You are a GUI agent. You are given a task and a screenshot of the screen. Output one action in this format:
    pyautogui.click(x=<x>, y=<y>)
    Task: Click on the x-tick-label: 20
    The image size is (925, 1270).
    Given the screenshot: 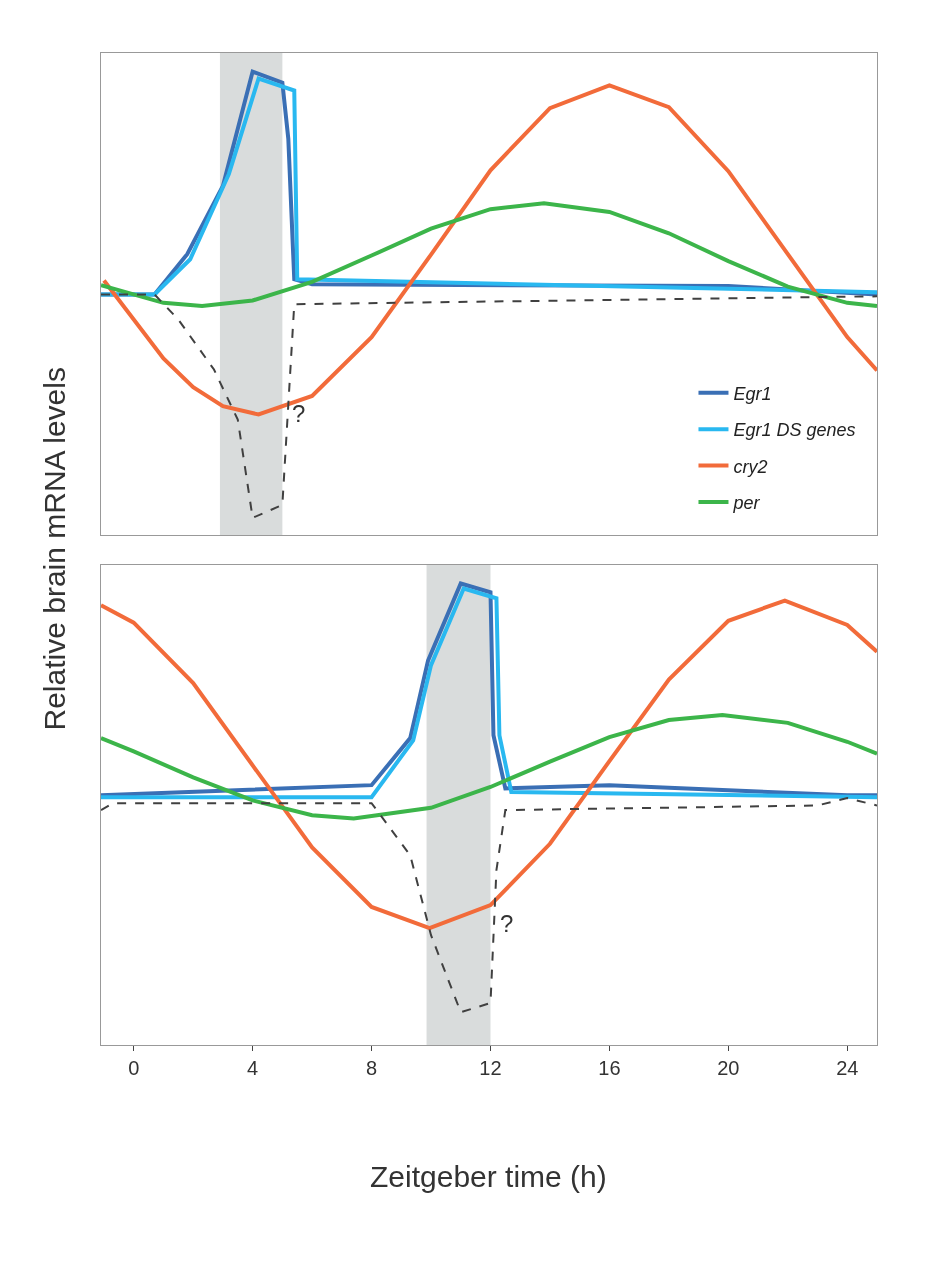 What is the action you would take?
    pyautogui.click(x=728, y=1068)
    